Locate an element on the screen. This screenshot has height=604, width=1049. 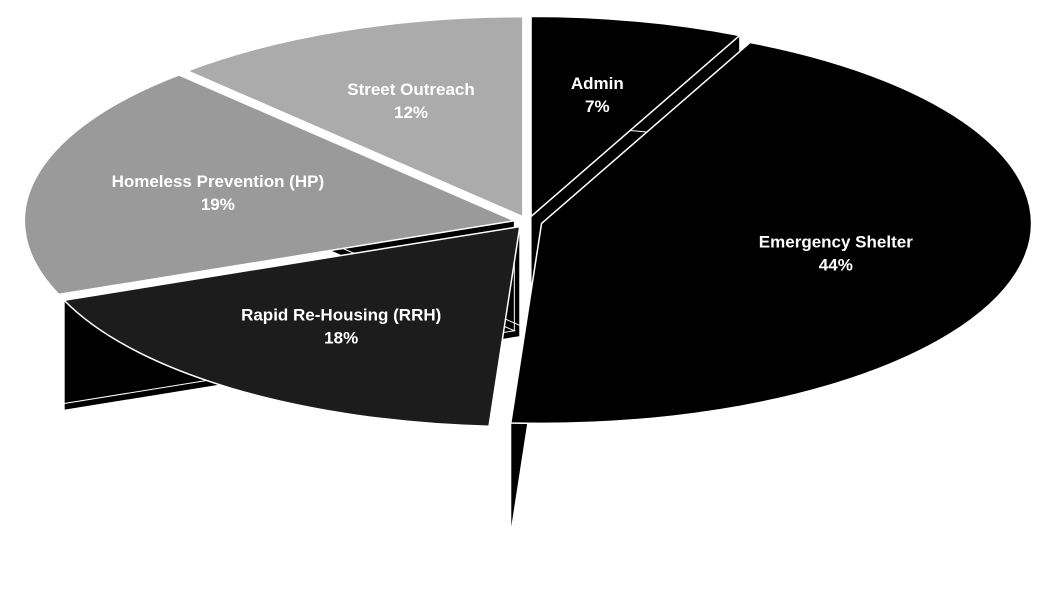
slice-value-label: 7% is located at coordinates (597, 106).